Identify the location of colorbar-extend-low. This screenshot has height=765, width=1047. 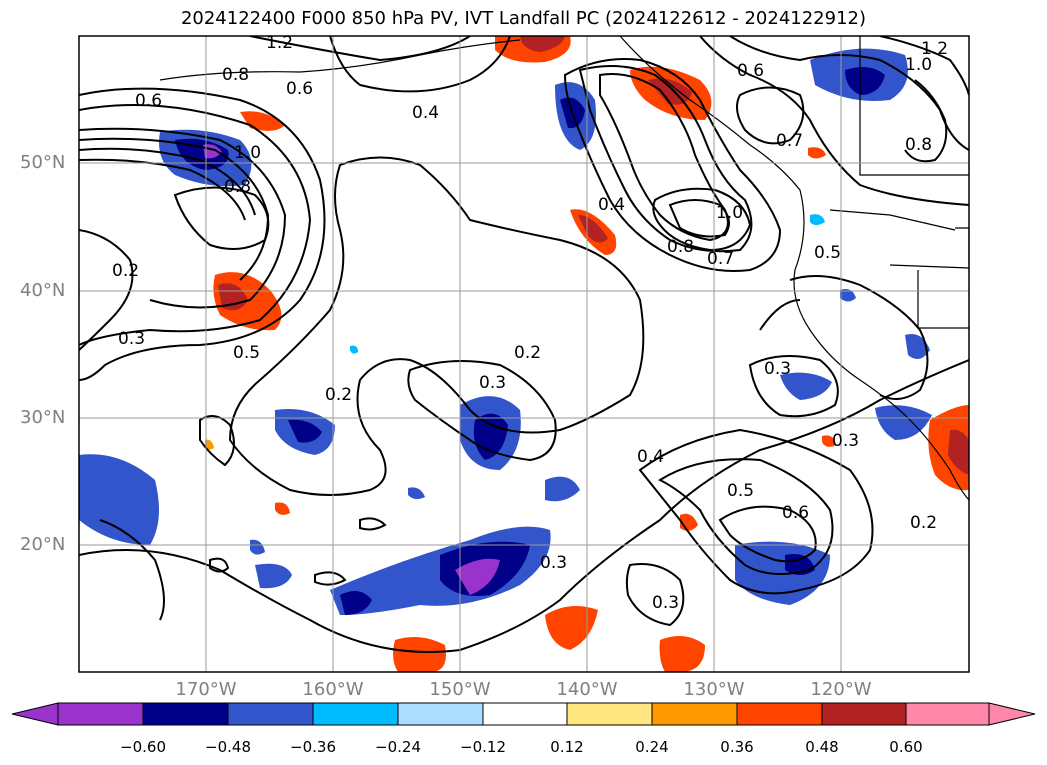
(35, 714).